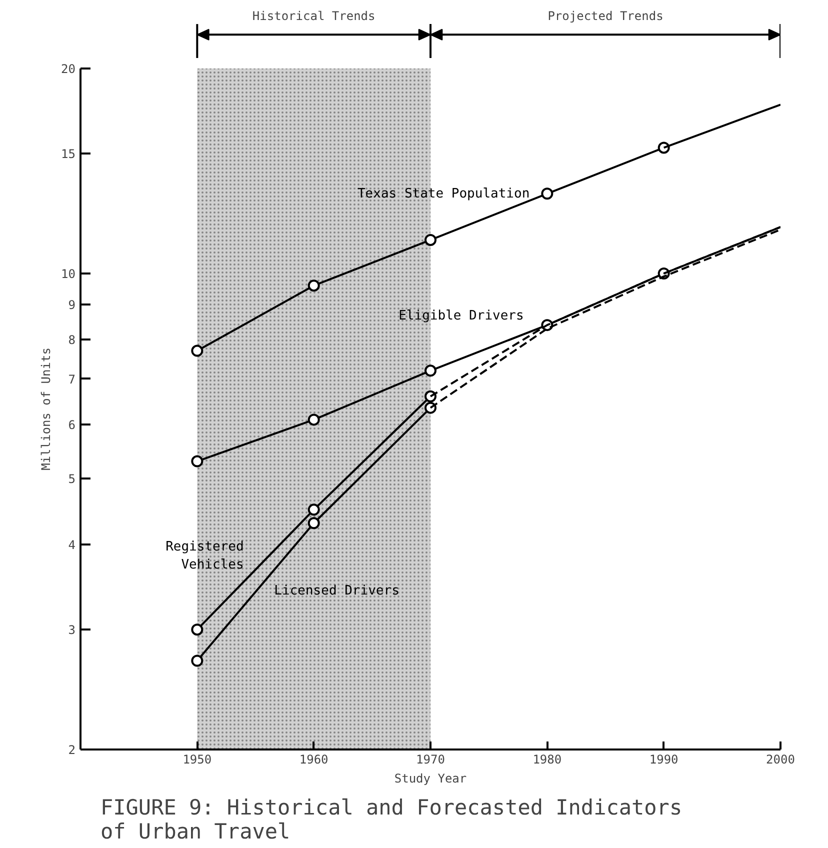 This screenshot has height=848, width=828. I want to click on text: Projected Trends, so click(606, 16).